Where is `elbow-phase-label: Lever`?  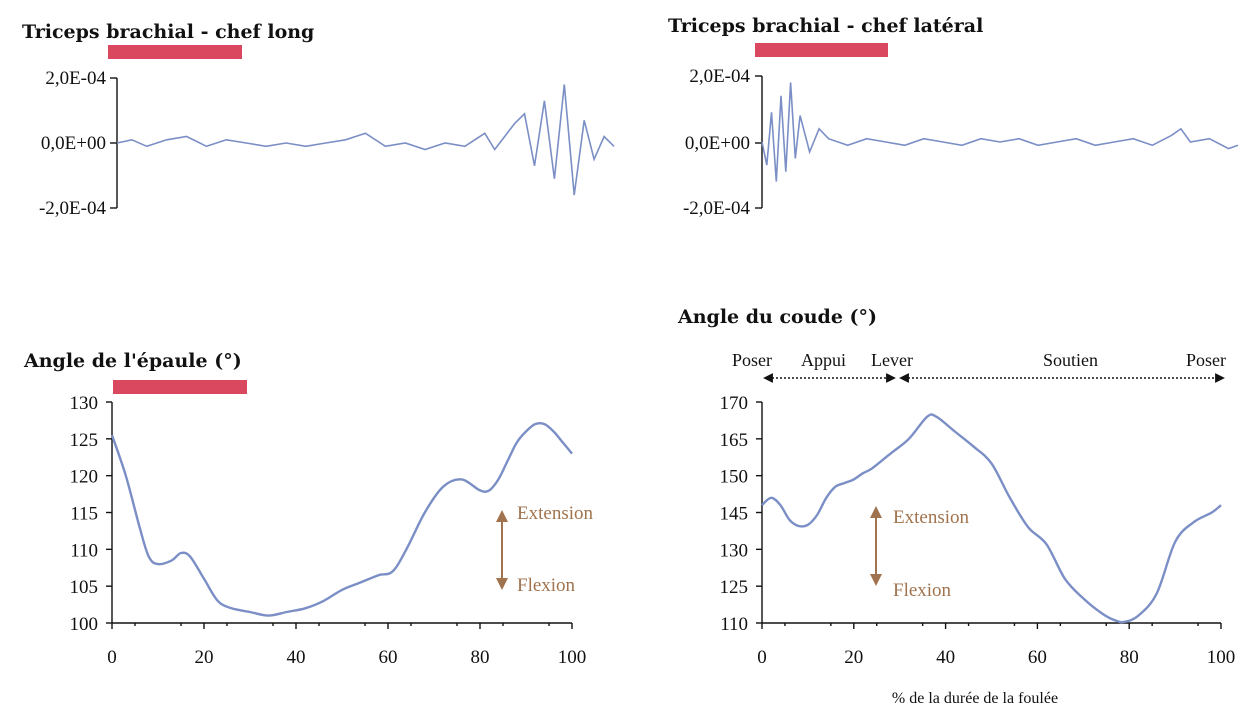
elbow-phase-label: Lever is located at coordinates (892, 360).